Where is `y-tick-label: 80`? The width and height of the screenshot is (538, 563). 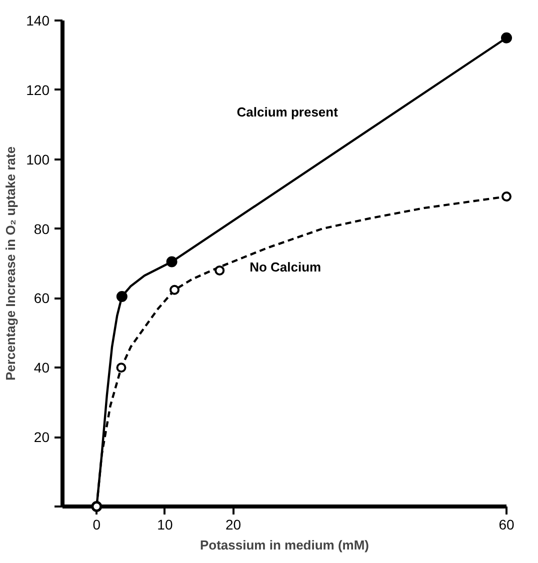
y-tick-label: 80 is located at coordinates (42, 228).